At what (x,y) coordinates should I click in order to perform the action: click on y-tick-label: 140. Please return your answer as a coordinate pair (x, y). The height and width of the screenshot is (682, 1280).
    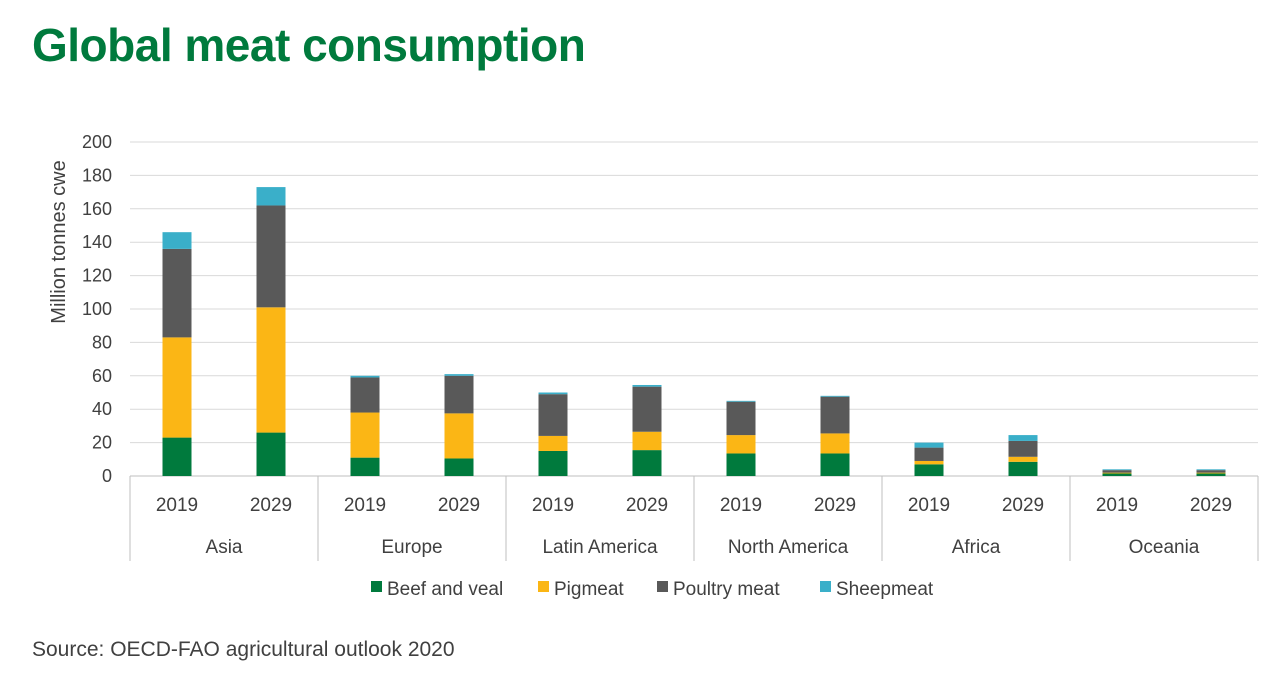
    Looking at the image, I should click on (97, 242).